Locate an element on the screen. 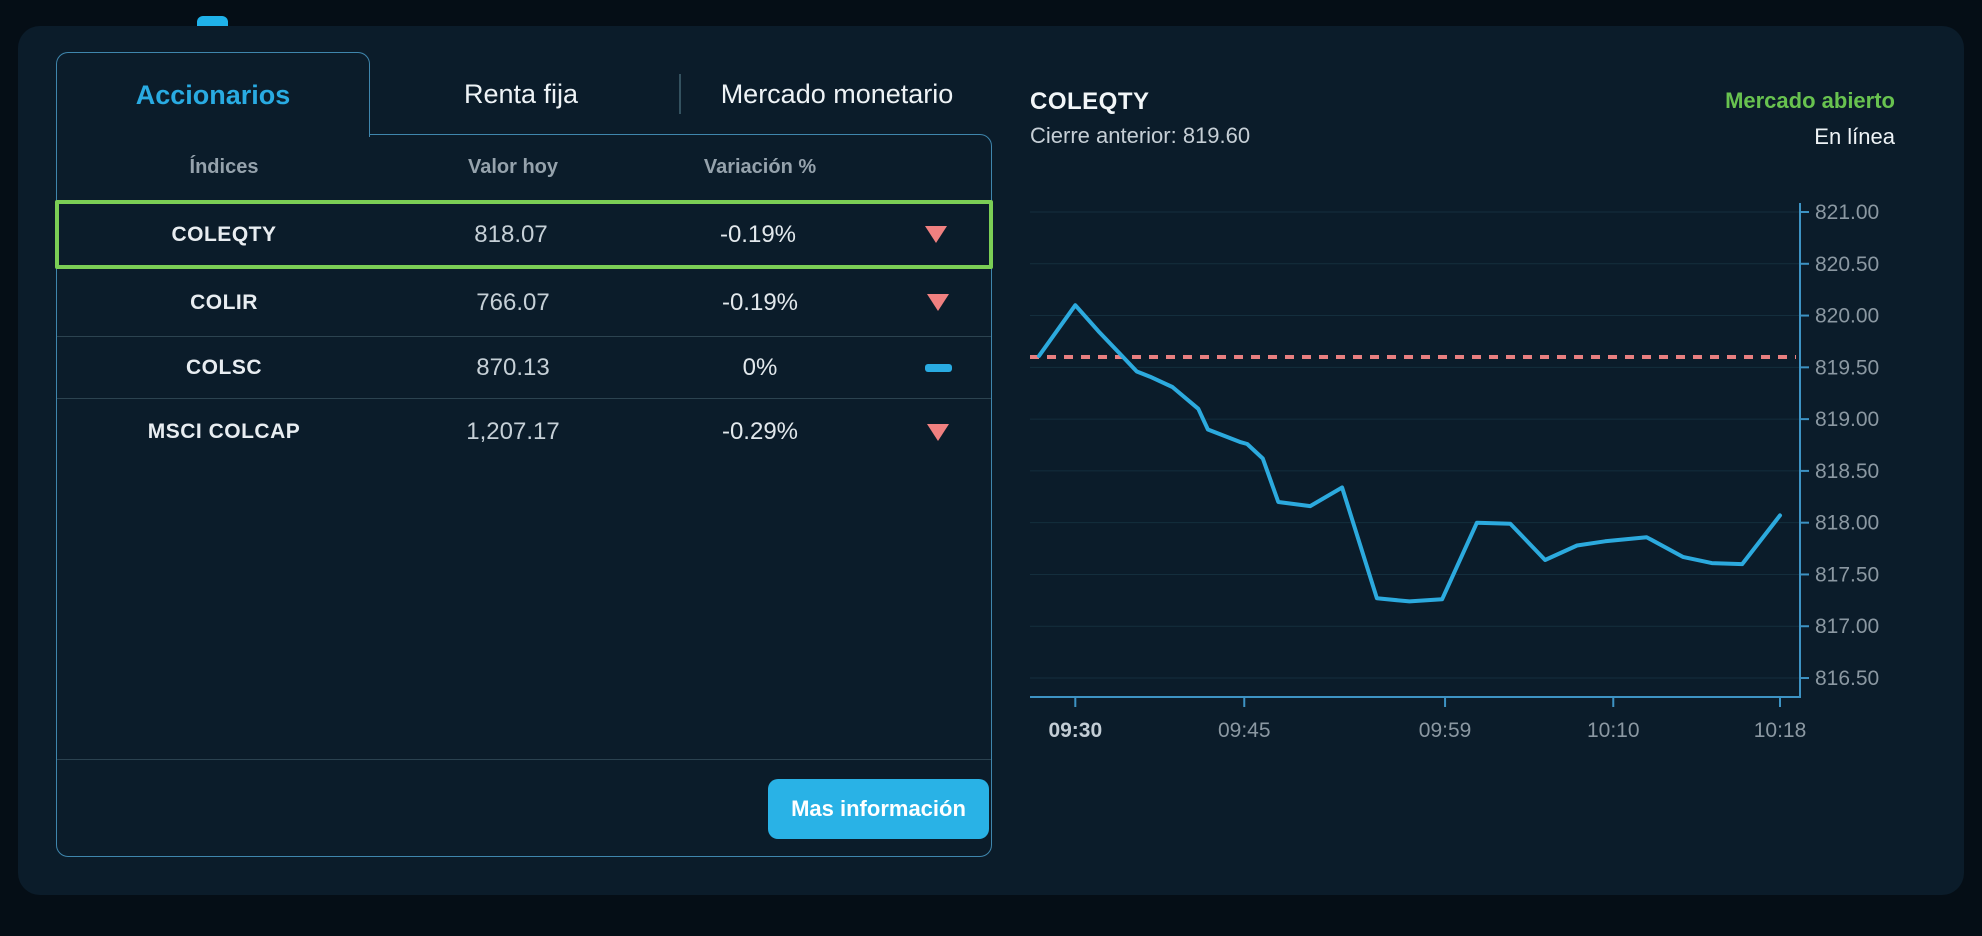 This screenshot has width=1982, height=936. chart-previous-close: Cierre anterior: 819.60 is located at coordinates (1140, 135).